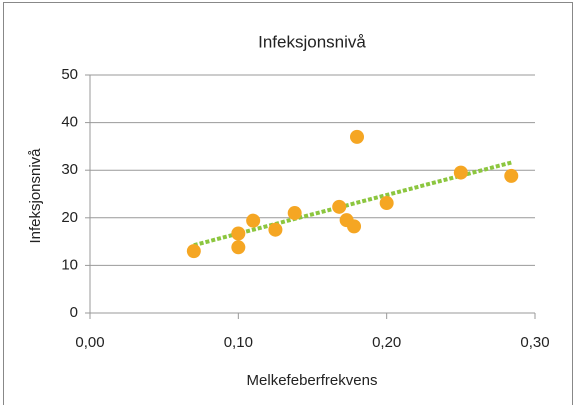 The image size is (576, 405). What do you see at coordinates (238, 342) in the screenshot?
I see `x-tick-label: 0,10` at bounding box center [238, 342].